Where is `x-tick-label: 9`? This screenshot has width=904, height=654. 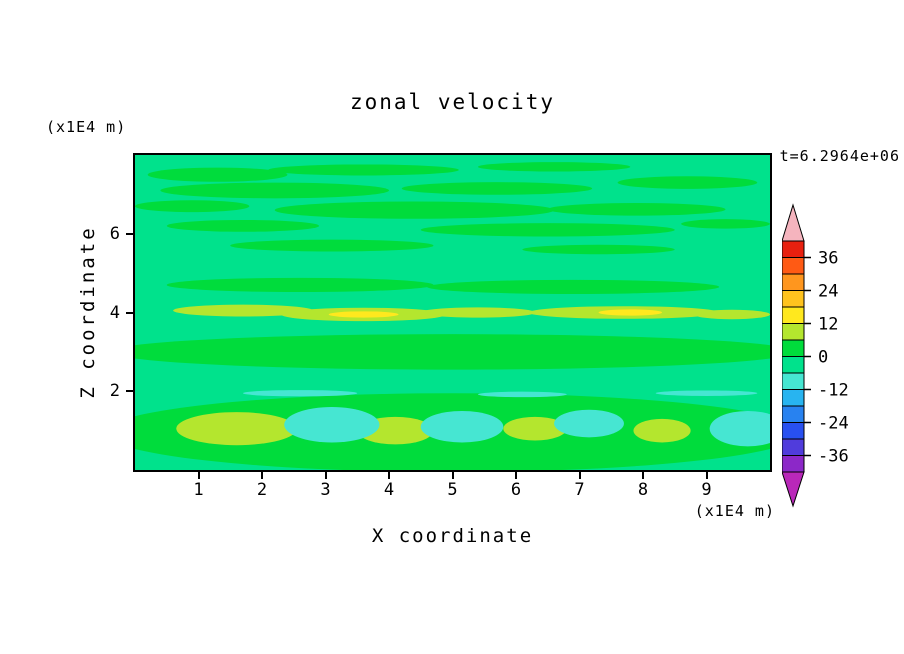 x-tick-label: 9 is located at coordinates (706, 490).